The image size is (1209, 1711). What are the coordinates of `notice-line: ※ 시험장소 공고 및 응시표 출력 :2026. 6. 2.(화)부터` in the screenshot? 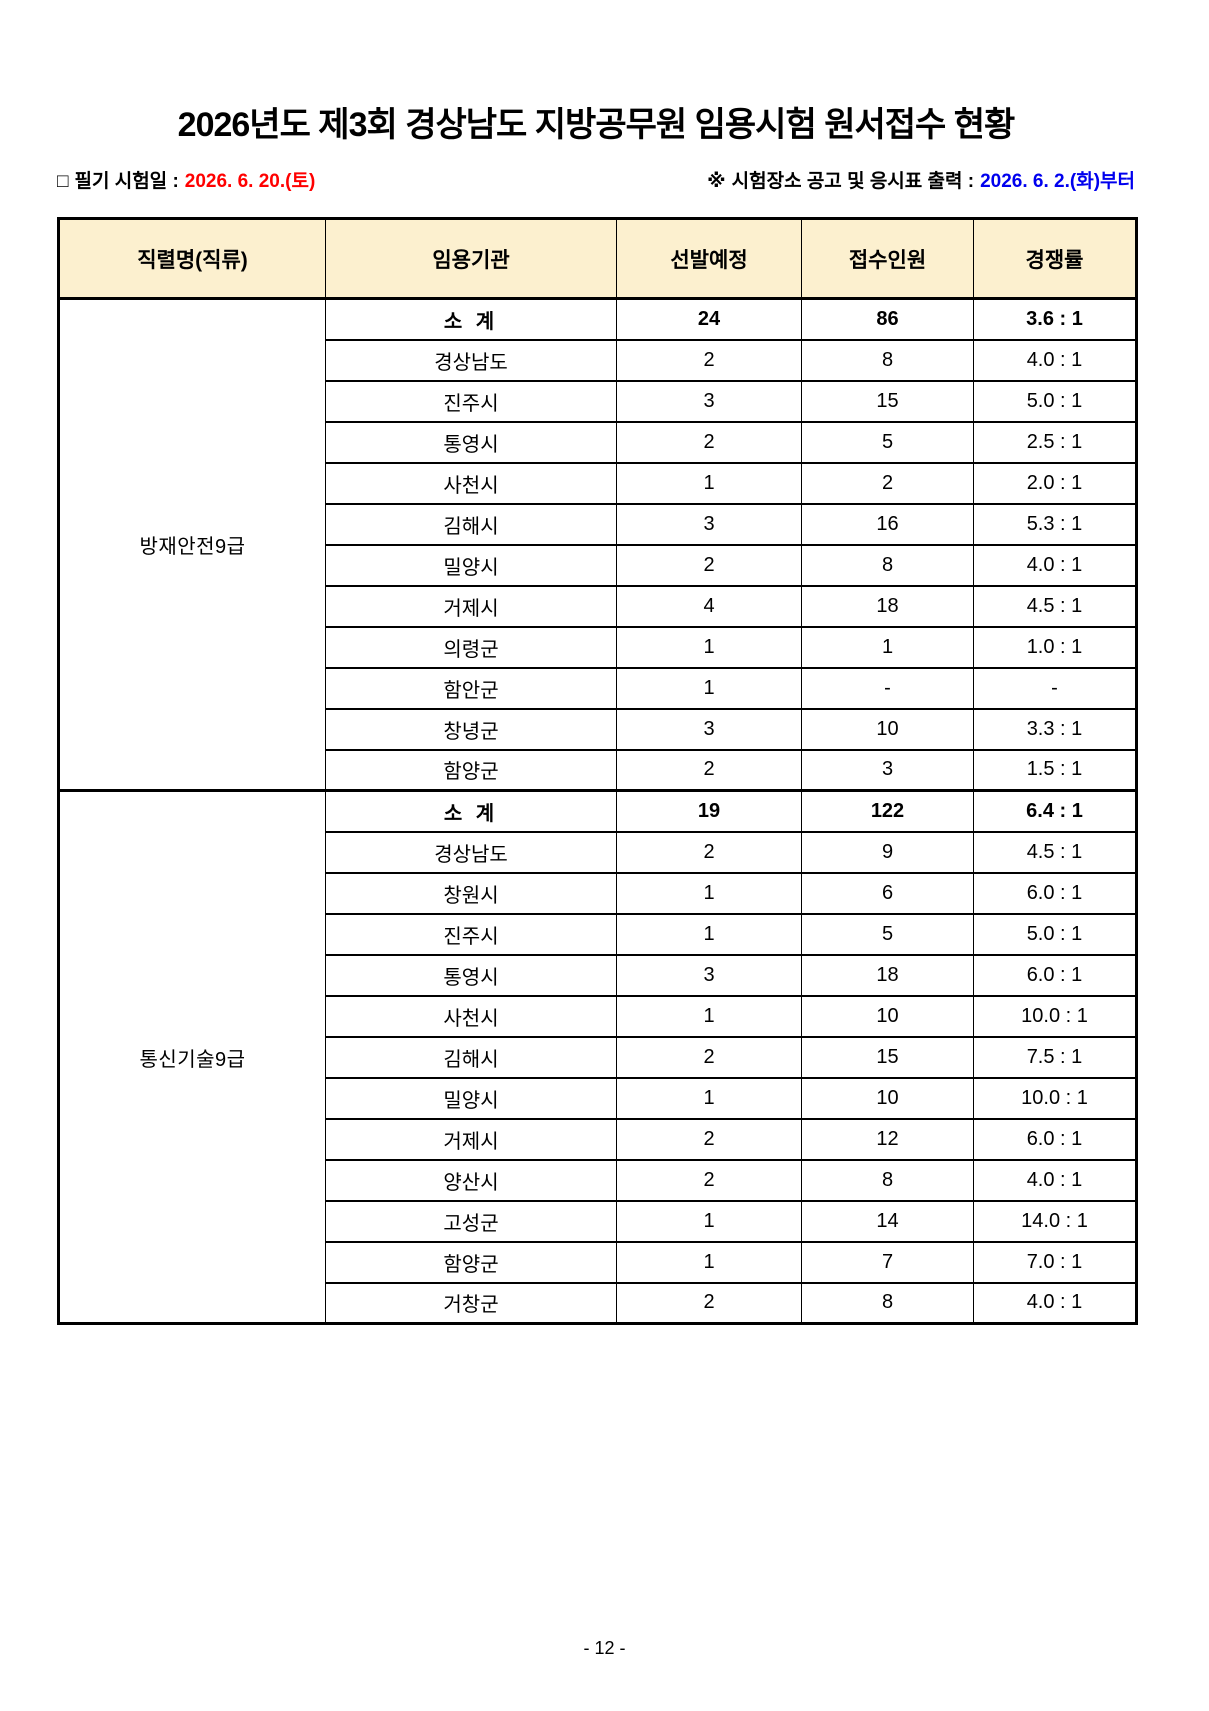 It's located at (921, 179).